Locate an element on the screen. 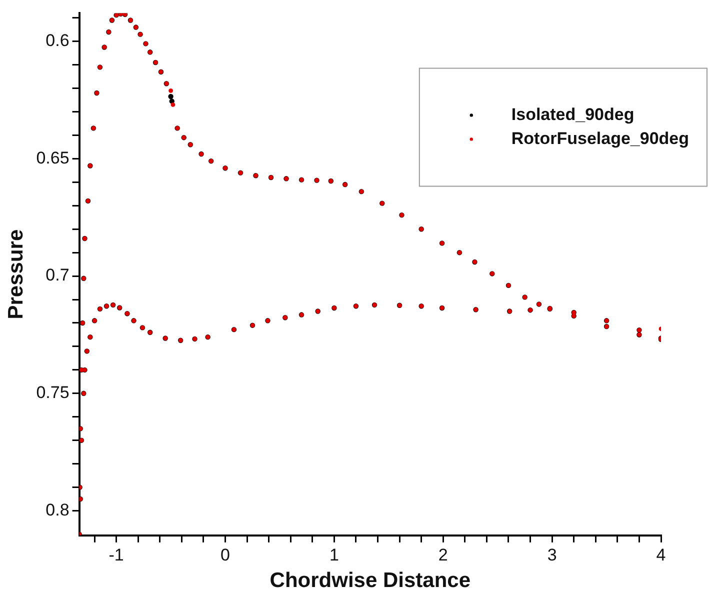  legend-label: RotorFuselage_90deg is located at coordinates (600, 138).